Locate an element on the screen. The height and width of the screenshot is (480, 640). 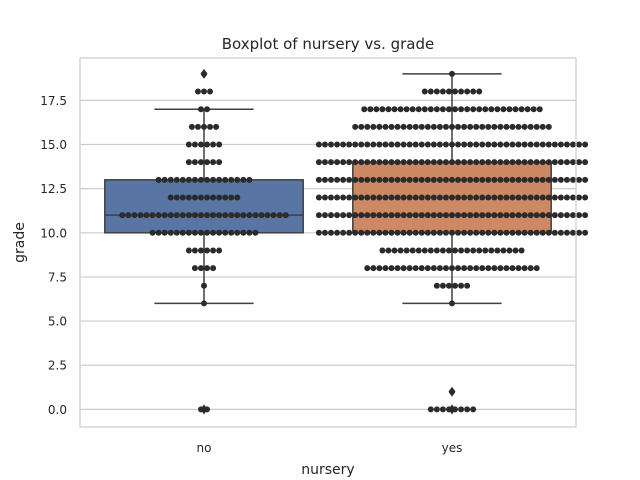
y-axis-label: grade is located at coordinates (20, 242).